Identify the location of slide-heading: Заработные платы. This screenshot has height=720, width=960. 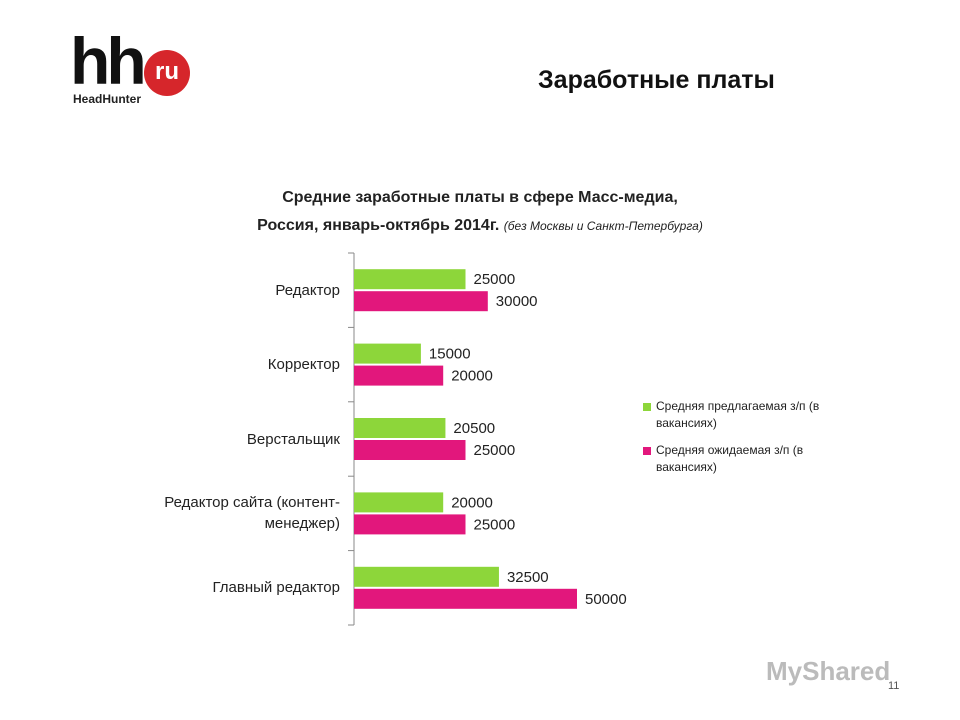
(656, 80).